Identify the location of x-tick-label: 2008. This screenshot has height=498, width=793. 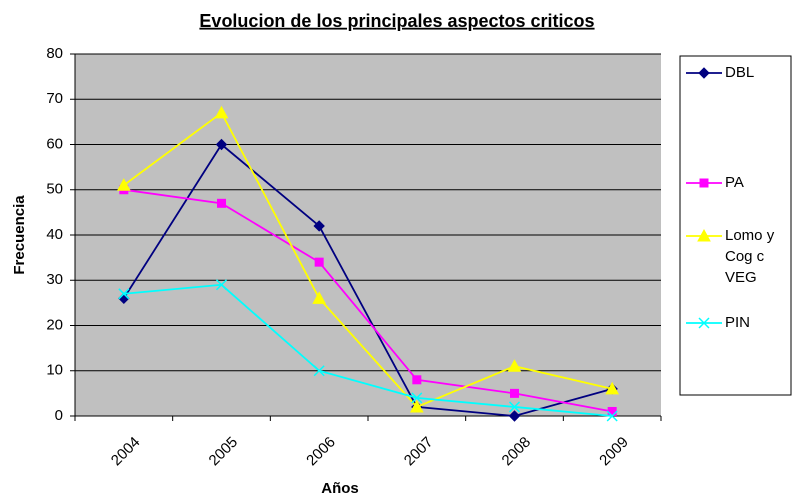
(517, 452).